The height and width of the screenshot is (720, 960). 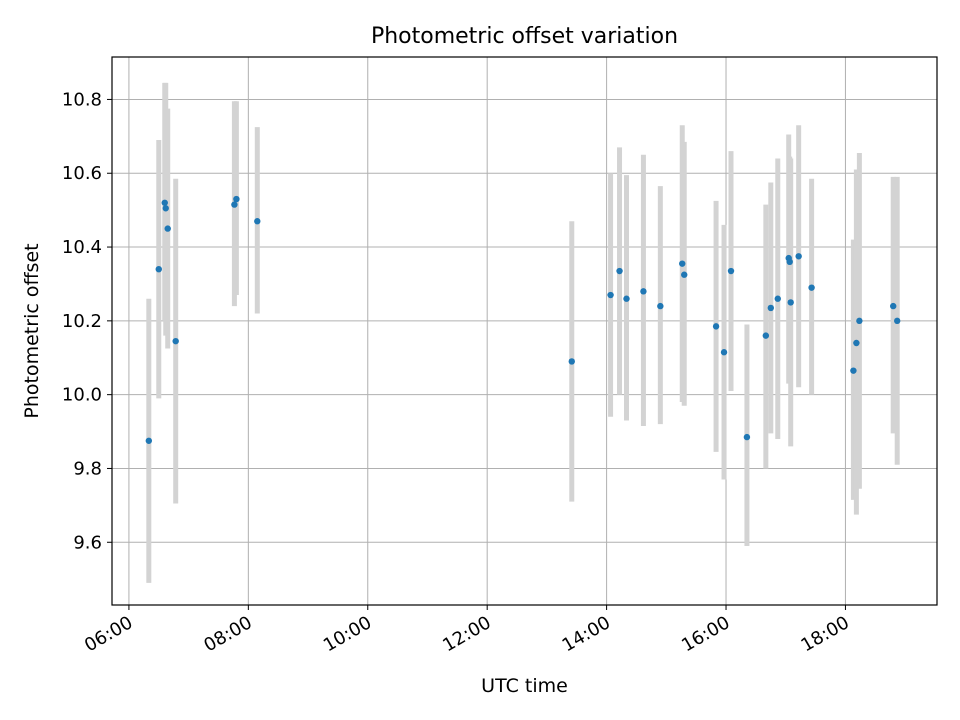 I want to click on x-tick-label: 14:00, so click(x=586, y=634).